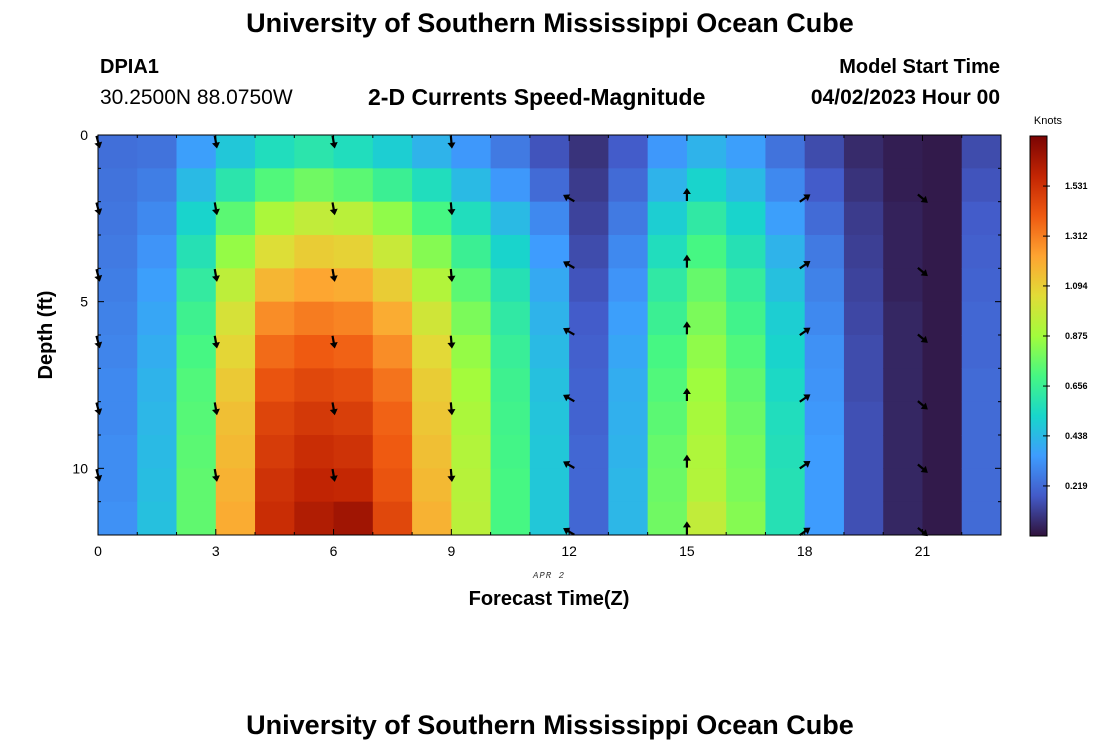 The width and height of the screenshot is (1100, 750). Describe the element at coordinates (905, 97) in the screenshot. I see `model-start-value: 04/02/2023 Hour 00` at that location.